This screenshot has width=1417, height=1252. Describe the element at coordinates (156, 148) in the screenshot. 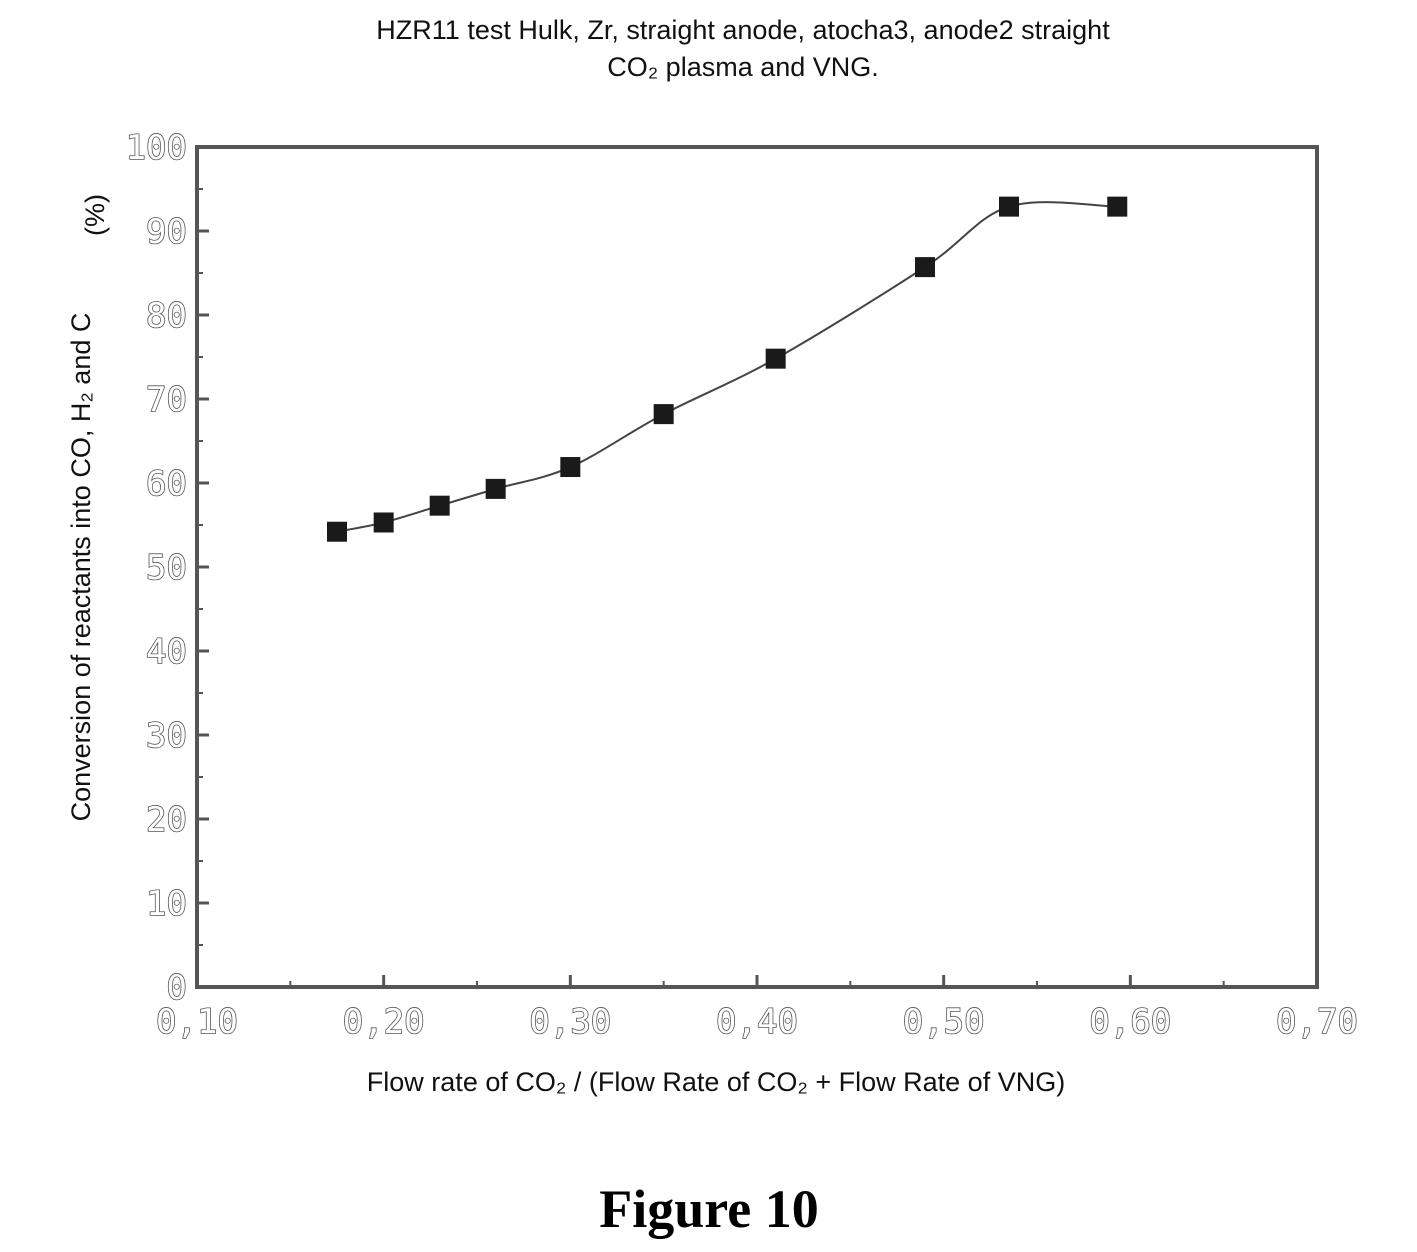

I see `y-tick-label: 100` at that location.